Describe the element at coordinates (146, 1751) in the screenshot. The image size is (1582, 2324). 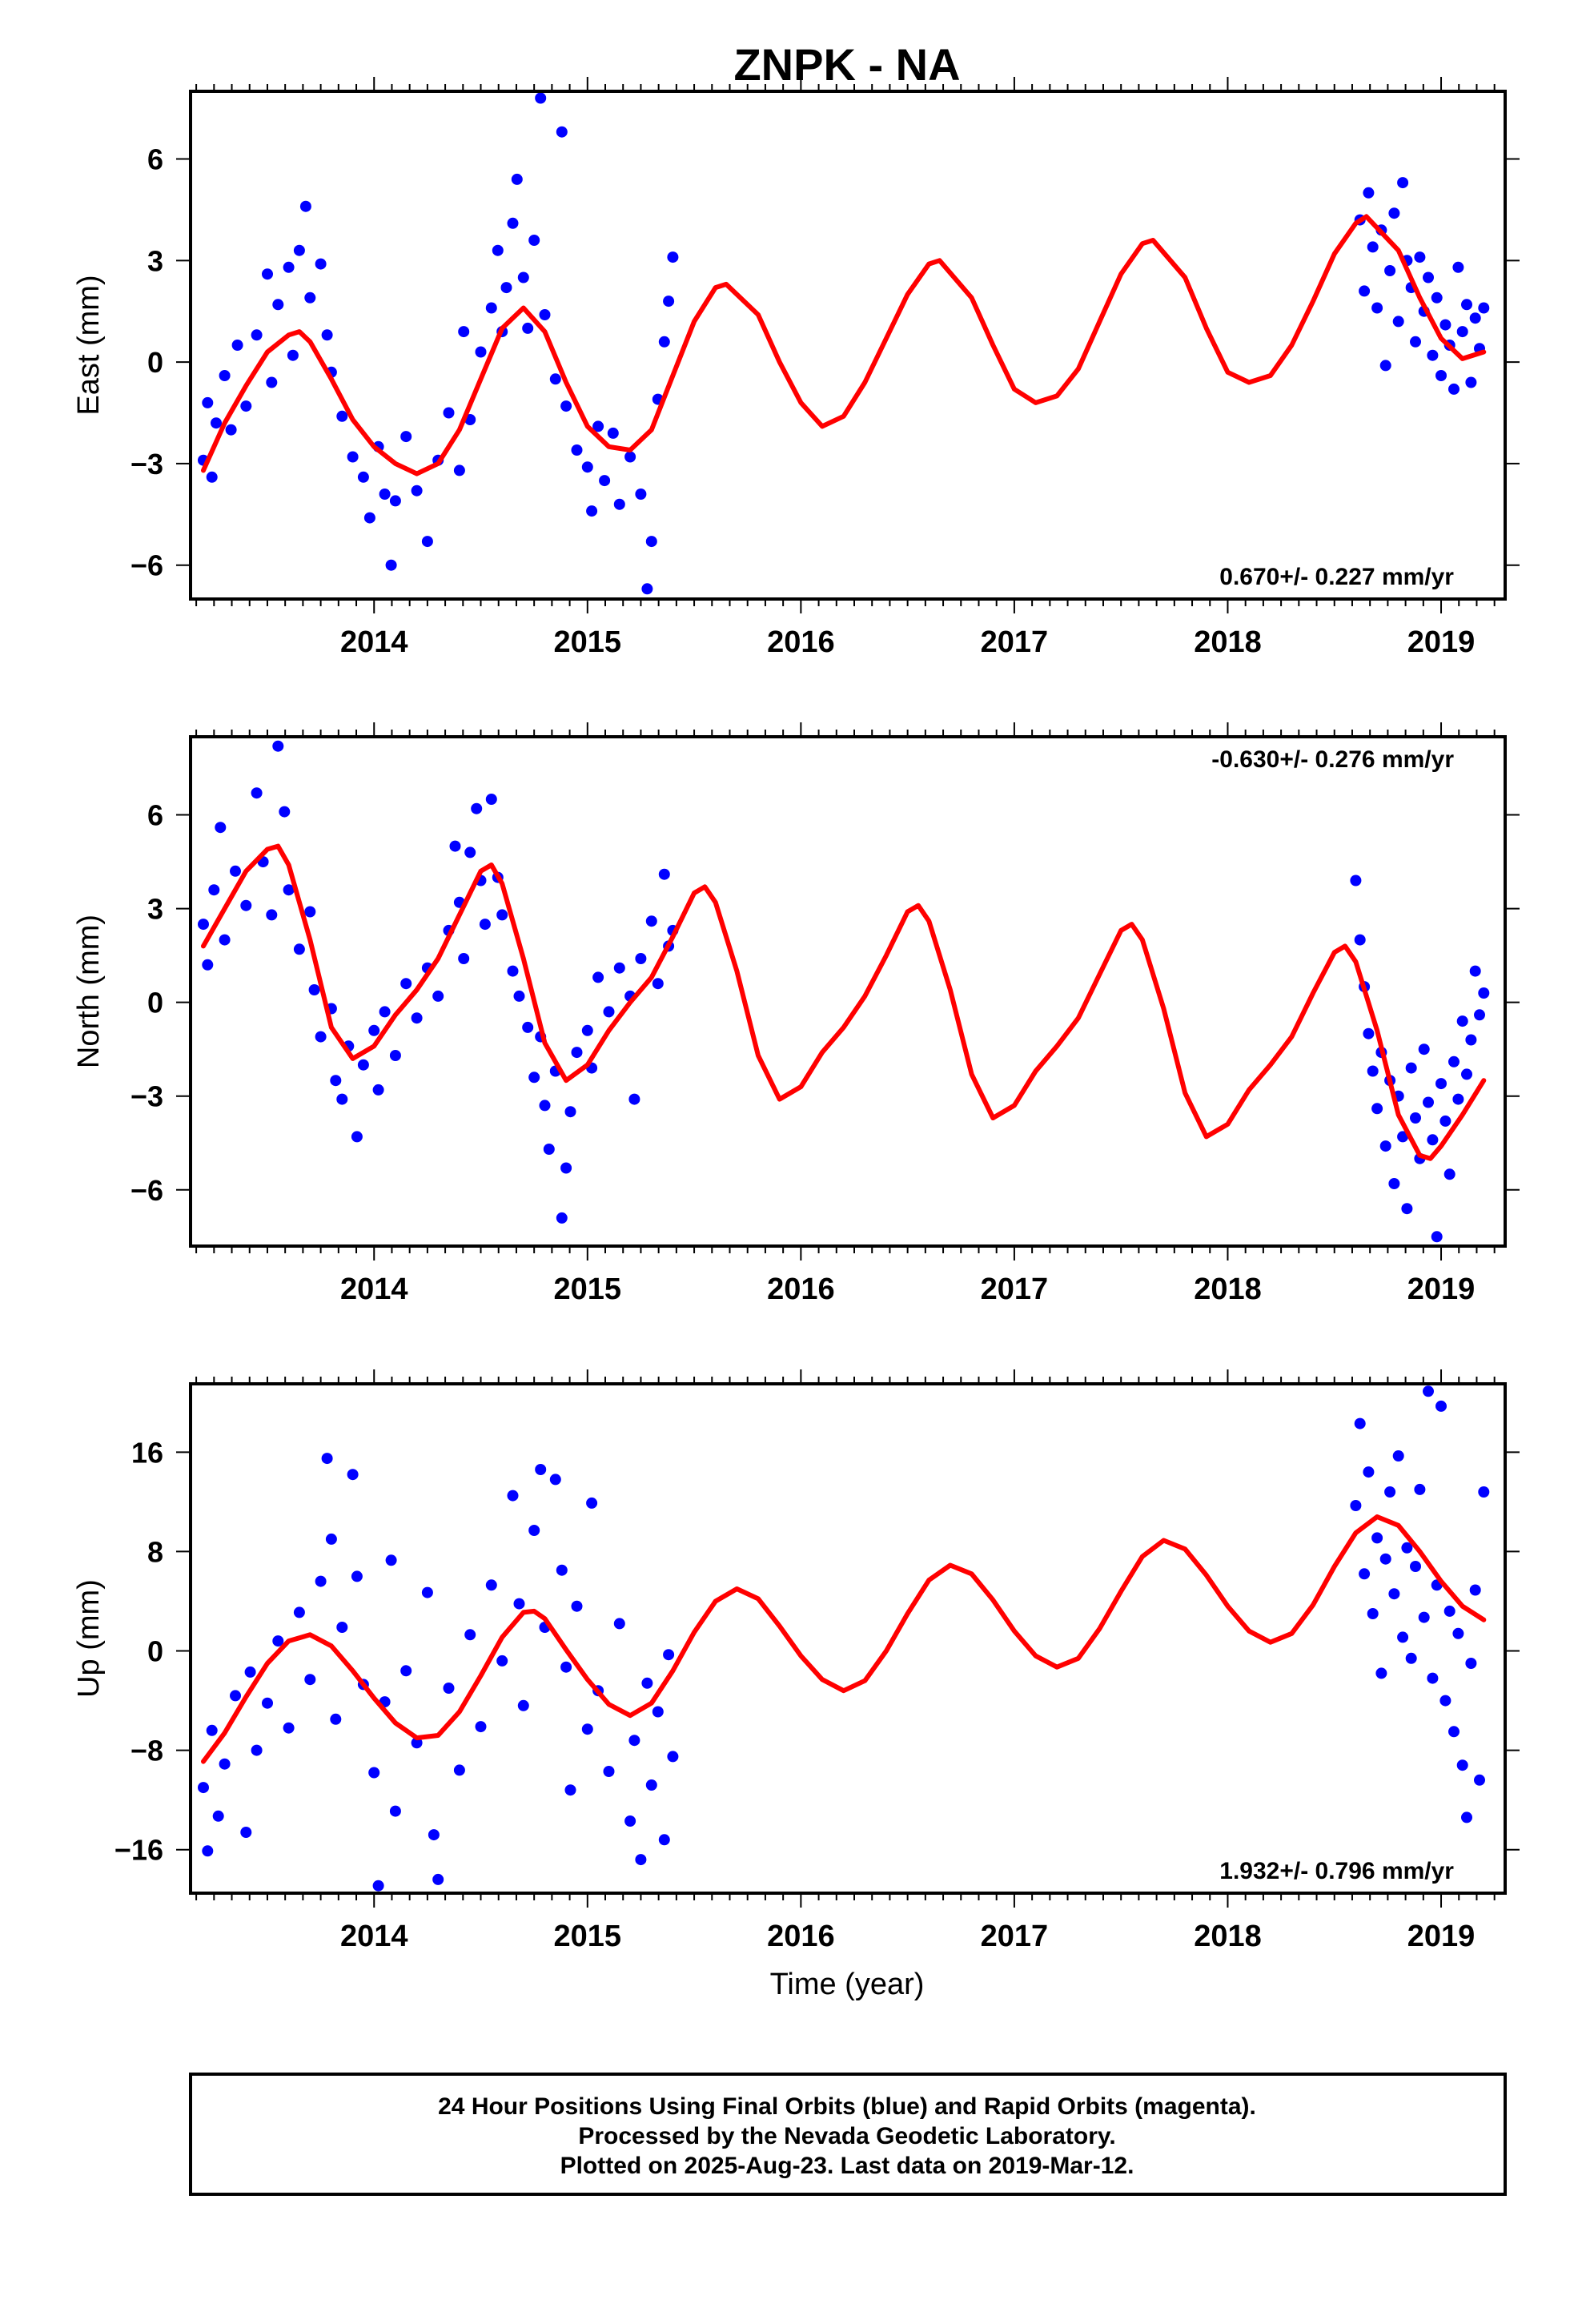
I see `y-tick-label: −8` at that location.